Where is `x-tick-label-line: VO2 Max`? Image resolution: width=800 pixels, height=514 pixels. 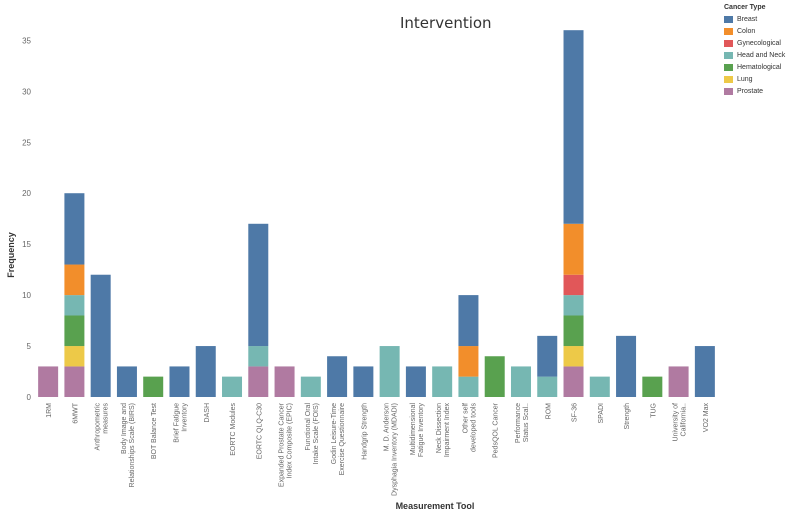 x-tick-label-line: VO2 Max is located at coordinates (706, 418).